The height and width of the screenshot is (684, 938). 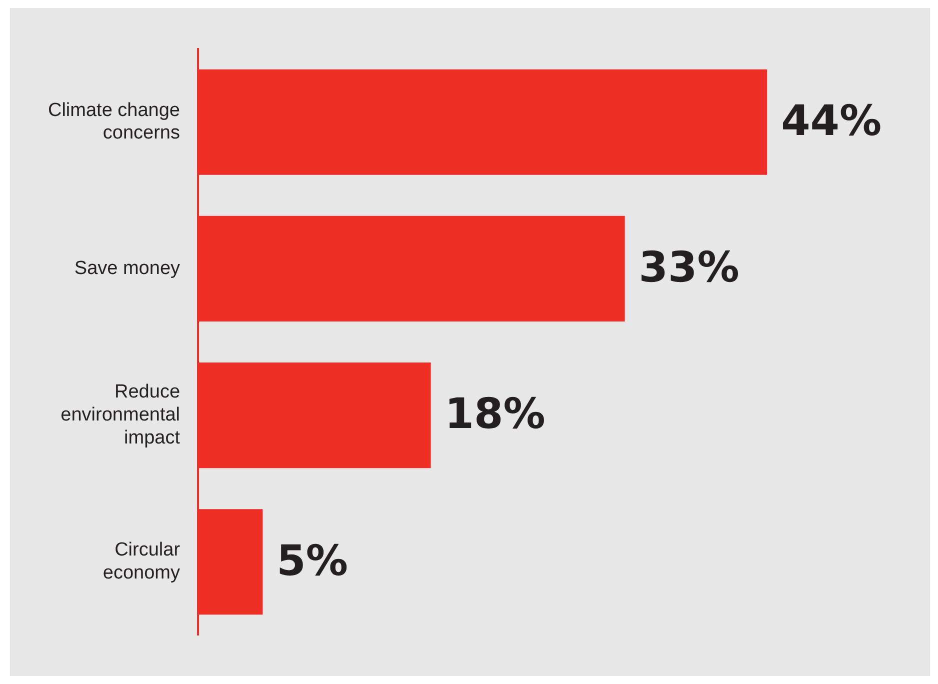 What do you see at coordinates (114, 122) in the screenshot?
I see `y-tick-label: Climate change concerns` at bounding box center [114, 122].